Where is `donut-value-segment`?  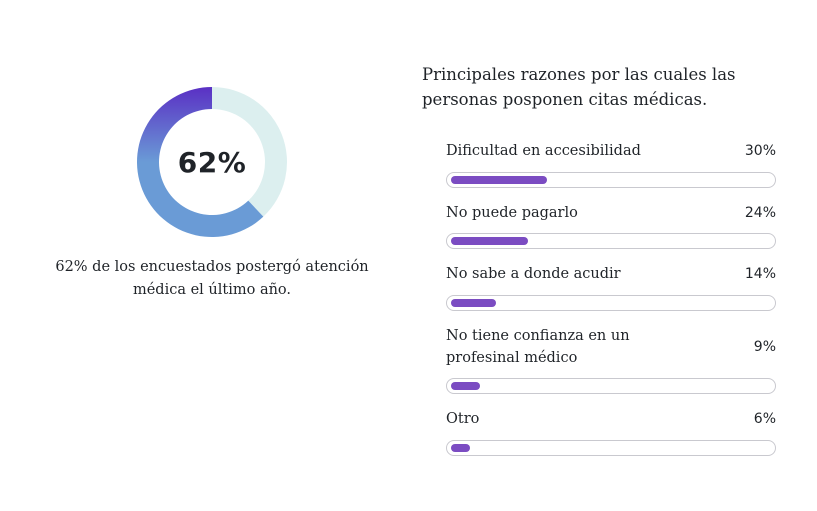 donut-value-segment is located at coordinates (200, 162).